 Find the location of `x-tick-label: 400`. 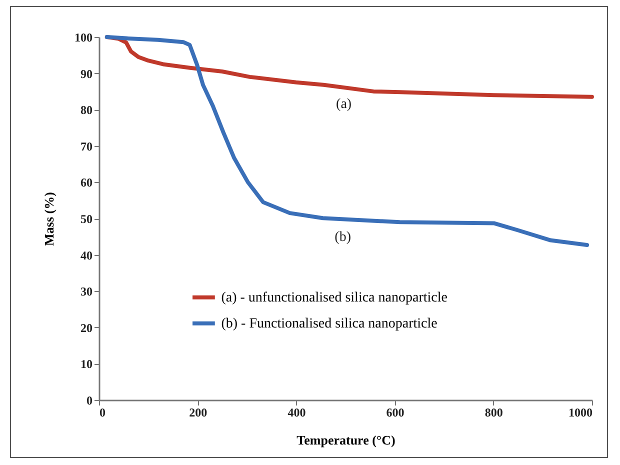

x-tick-label: 400 is located at coordinates (297, 413).